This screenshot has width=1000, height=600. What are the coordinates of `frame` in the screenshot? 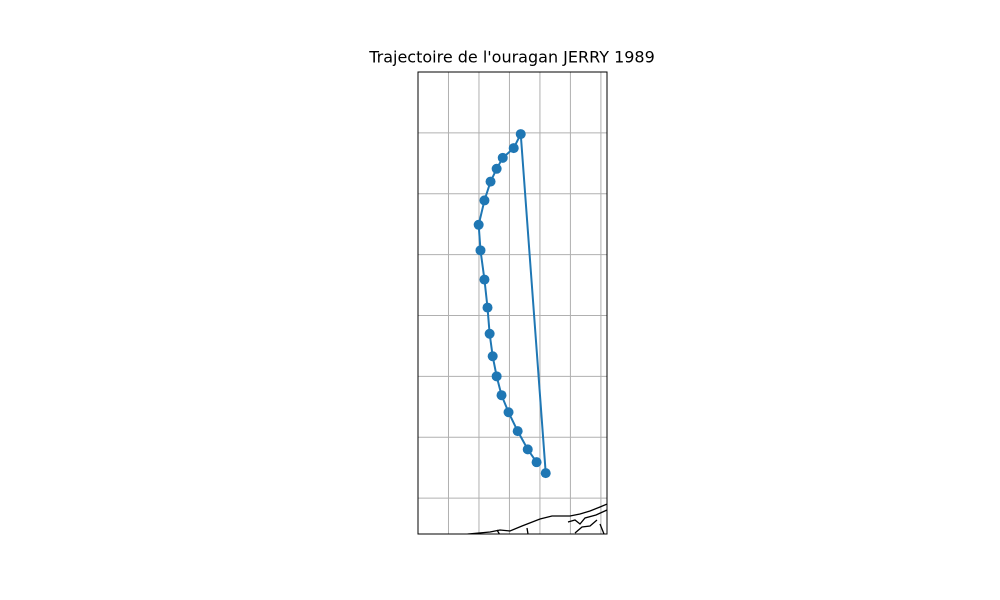 It's located at (512, 303).